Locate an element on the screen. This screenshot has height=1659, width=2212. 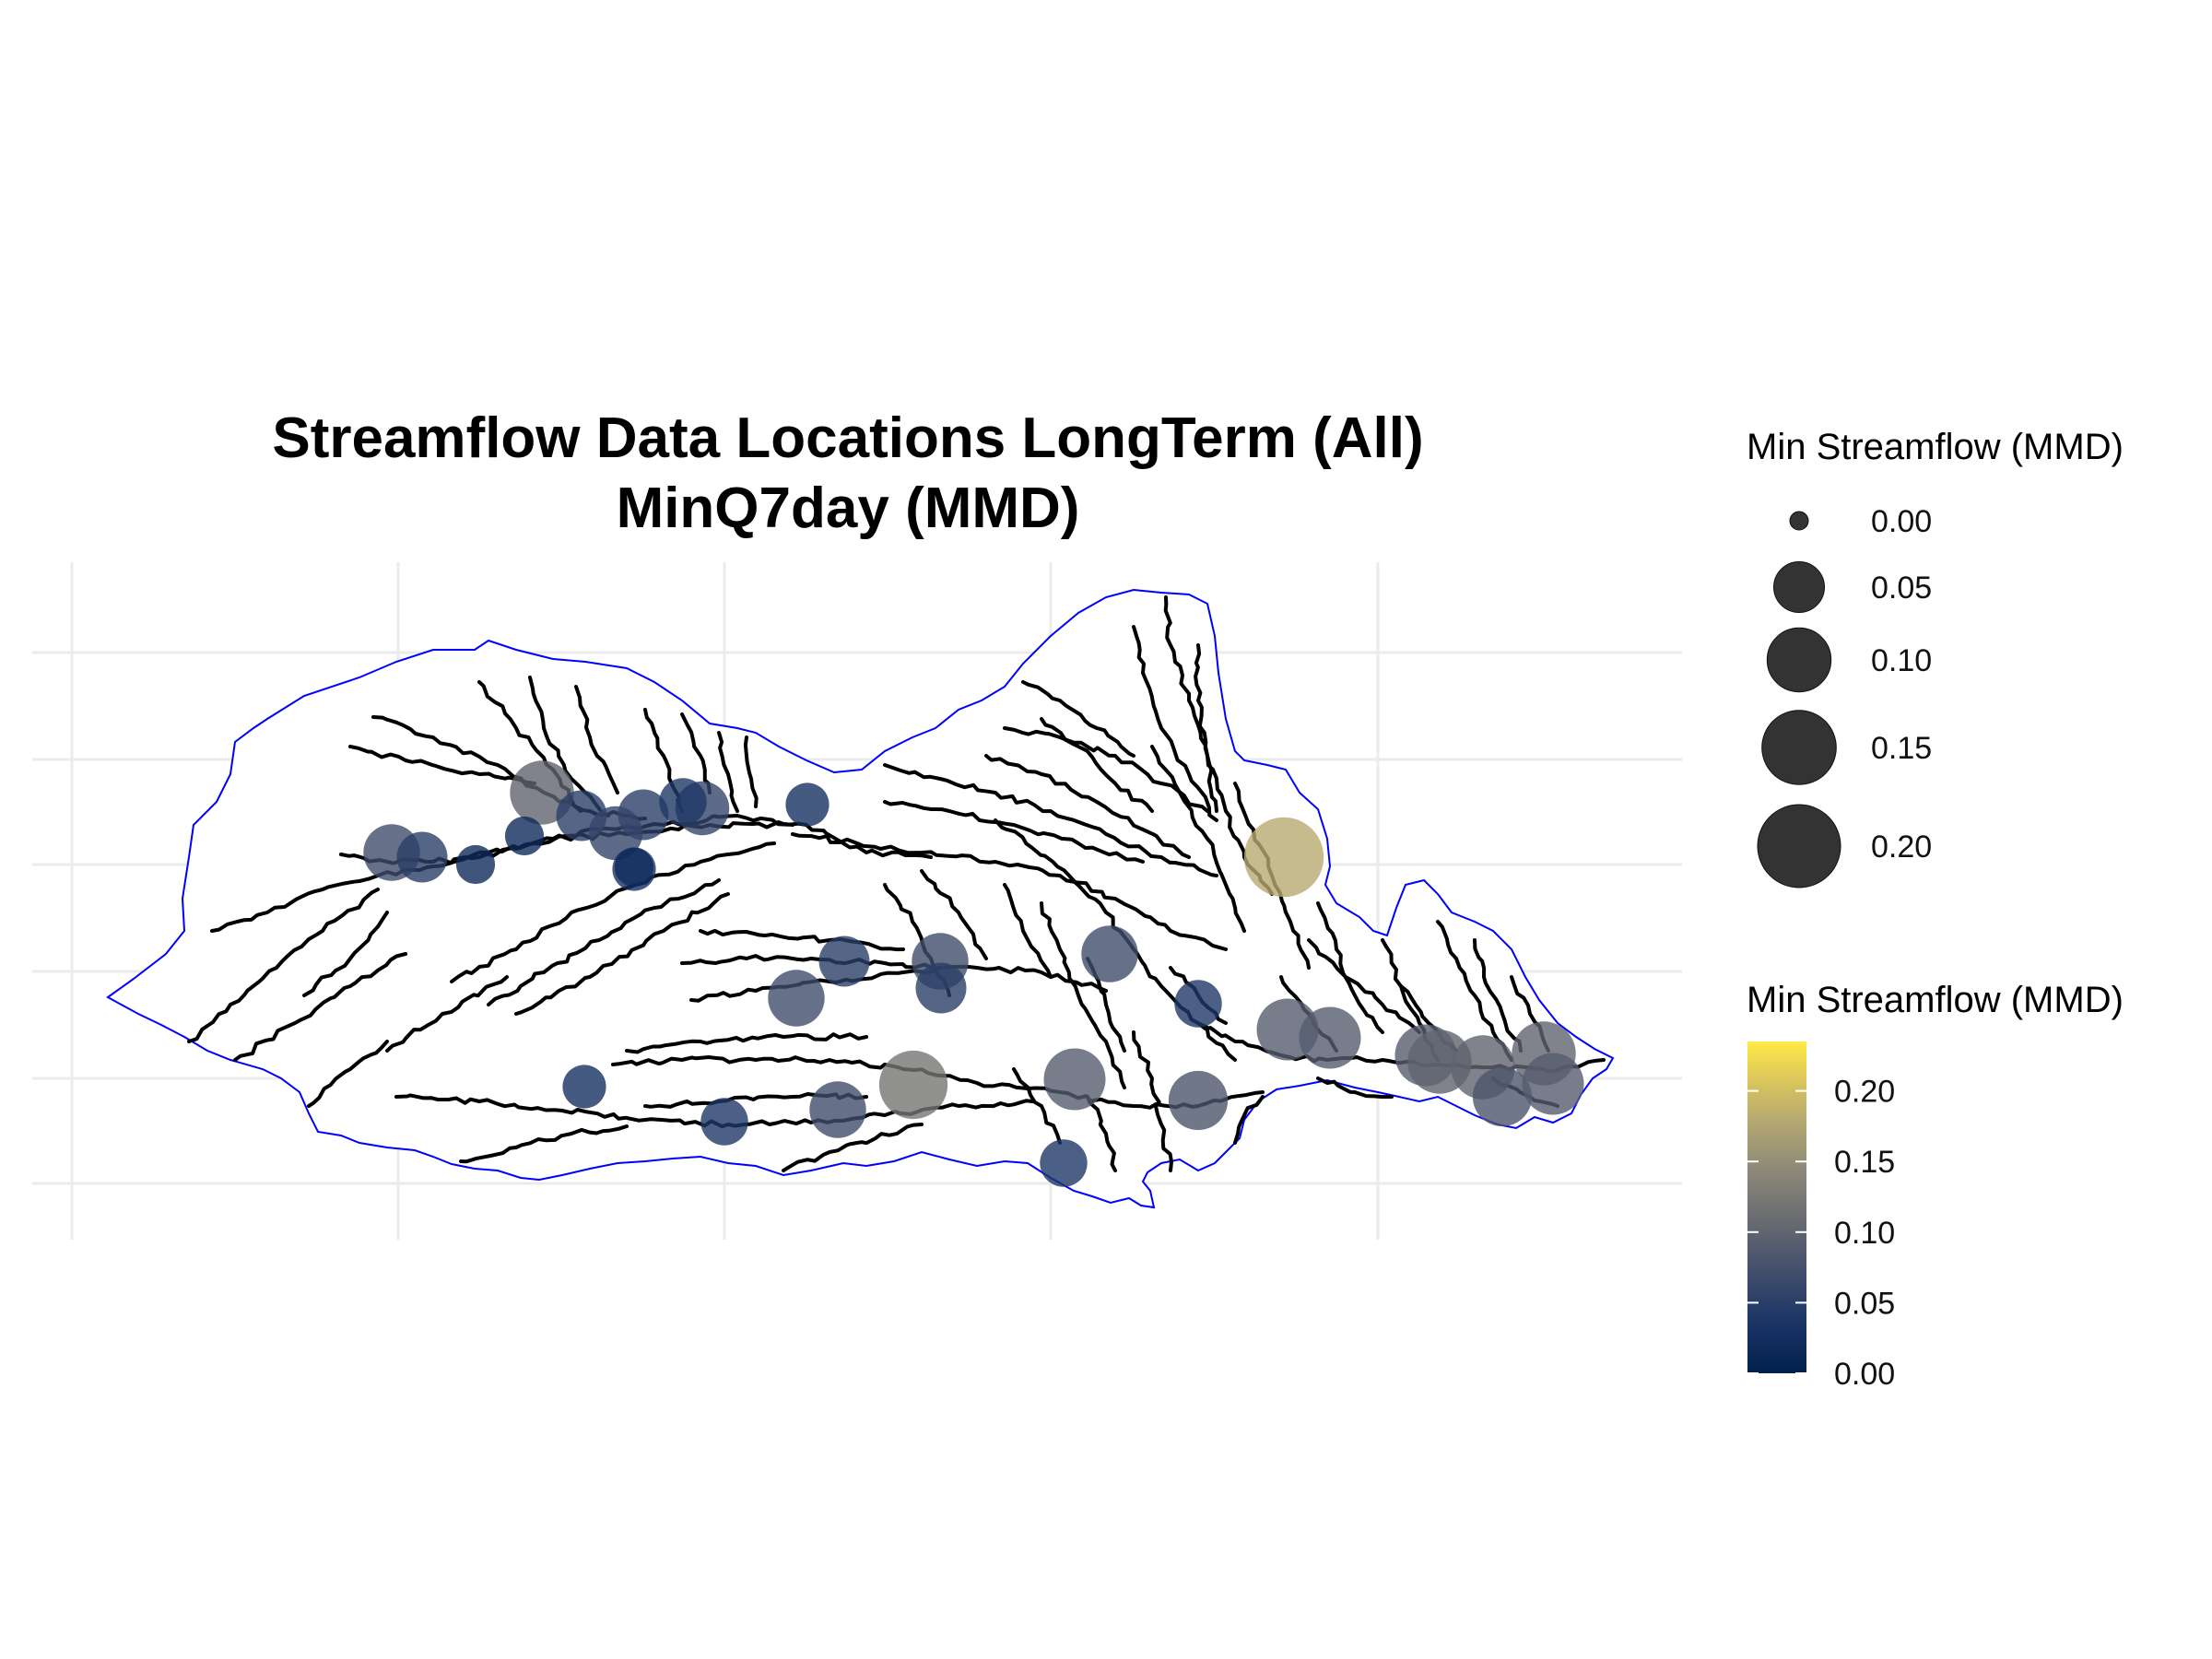
color-legend-ticks: 0.20 0.15 0.10 0.05 0.00 is located at coordinates (1821, 1233).